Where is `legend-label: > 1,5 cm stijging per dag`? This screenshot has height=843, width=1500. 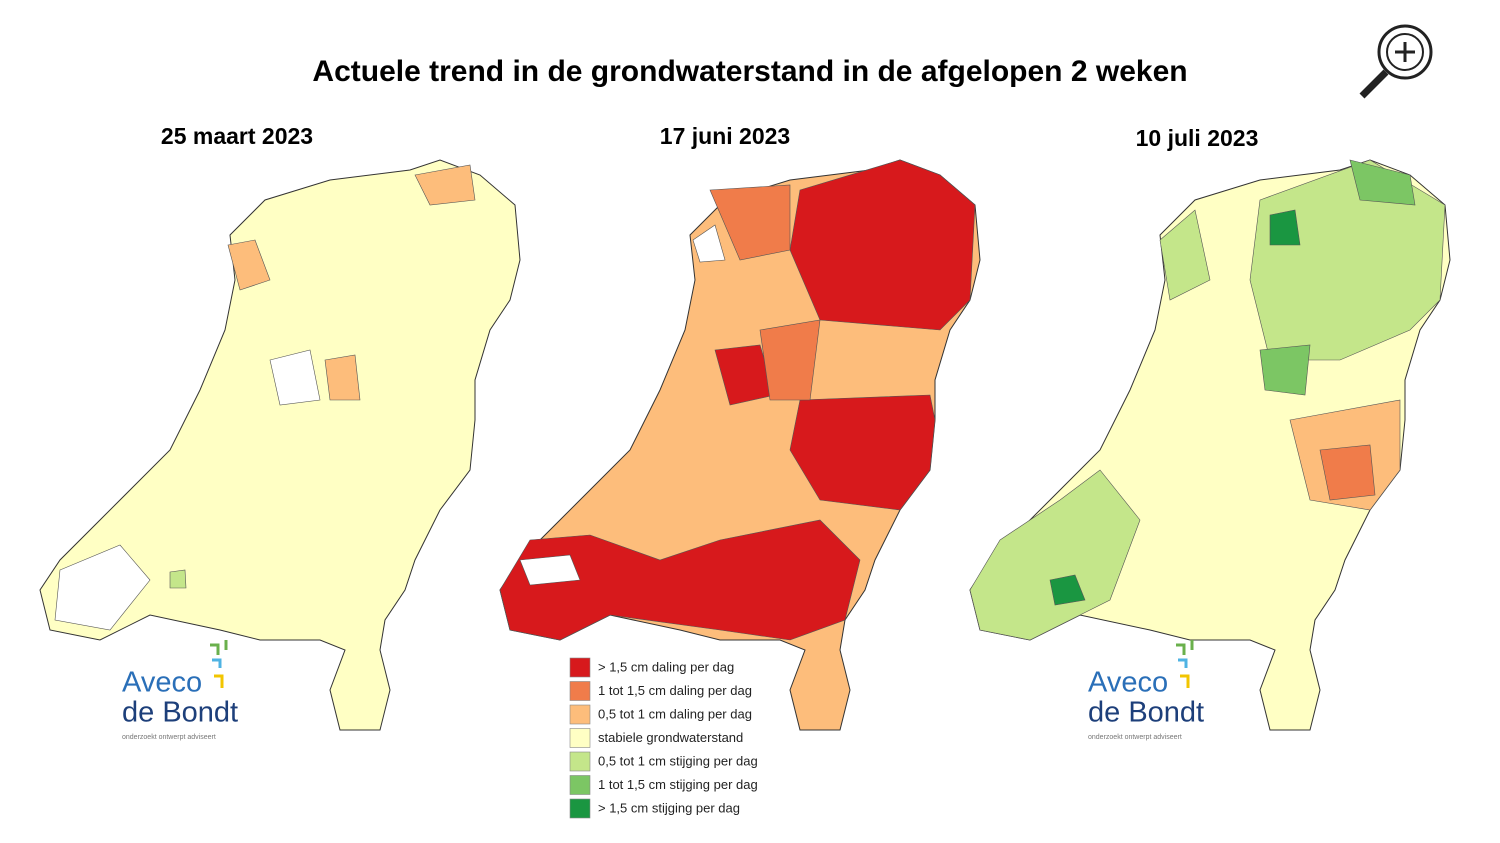 legend-label: > 1,5 cm stijging per dag is located at coordinates (669, 807).